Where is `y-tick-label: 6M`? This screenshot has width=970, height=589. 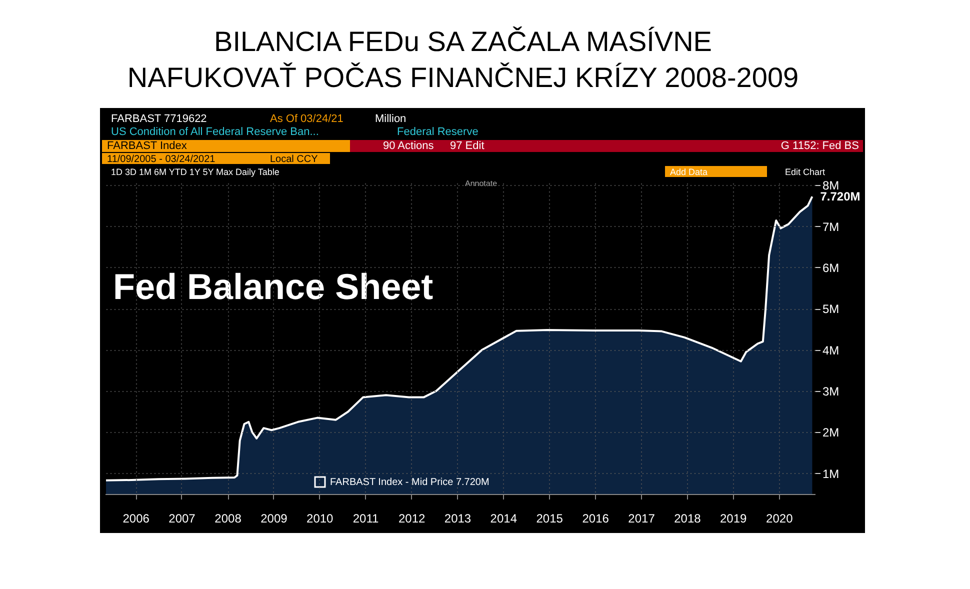
y-tick-label: 6M is located at coordinates (831, 267).